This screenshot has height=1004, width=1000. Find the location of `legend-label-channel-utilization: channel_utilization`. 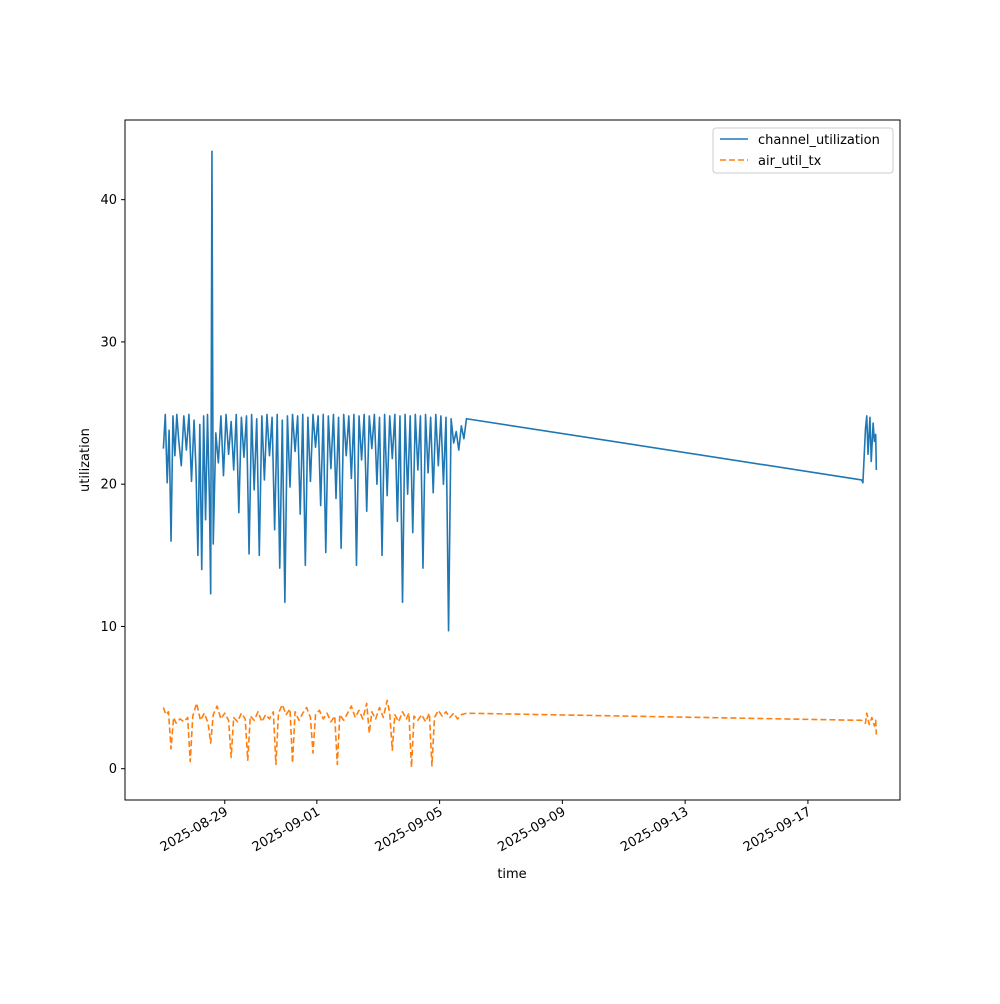

legend-label-channel-utilization: channel_utilization is located at coordinates (819, 140).